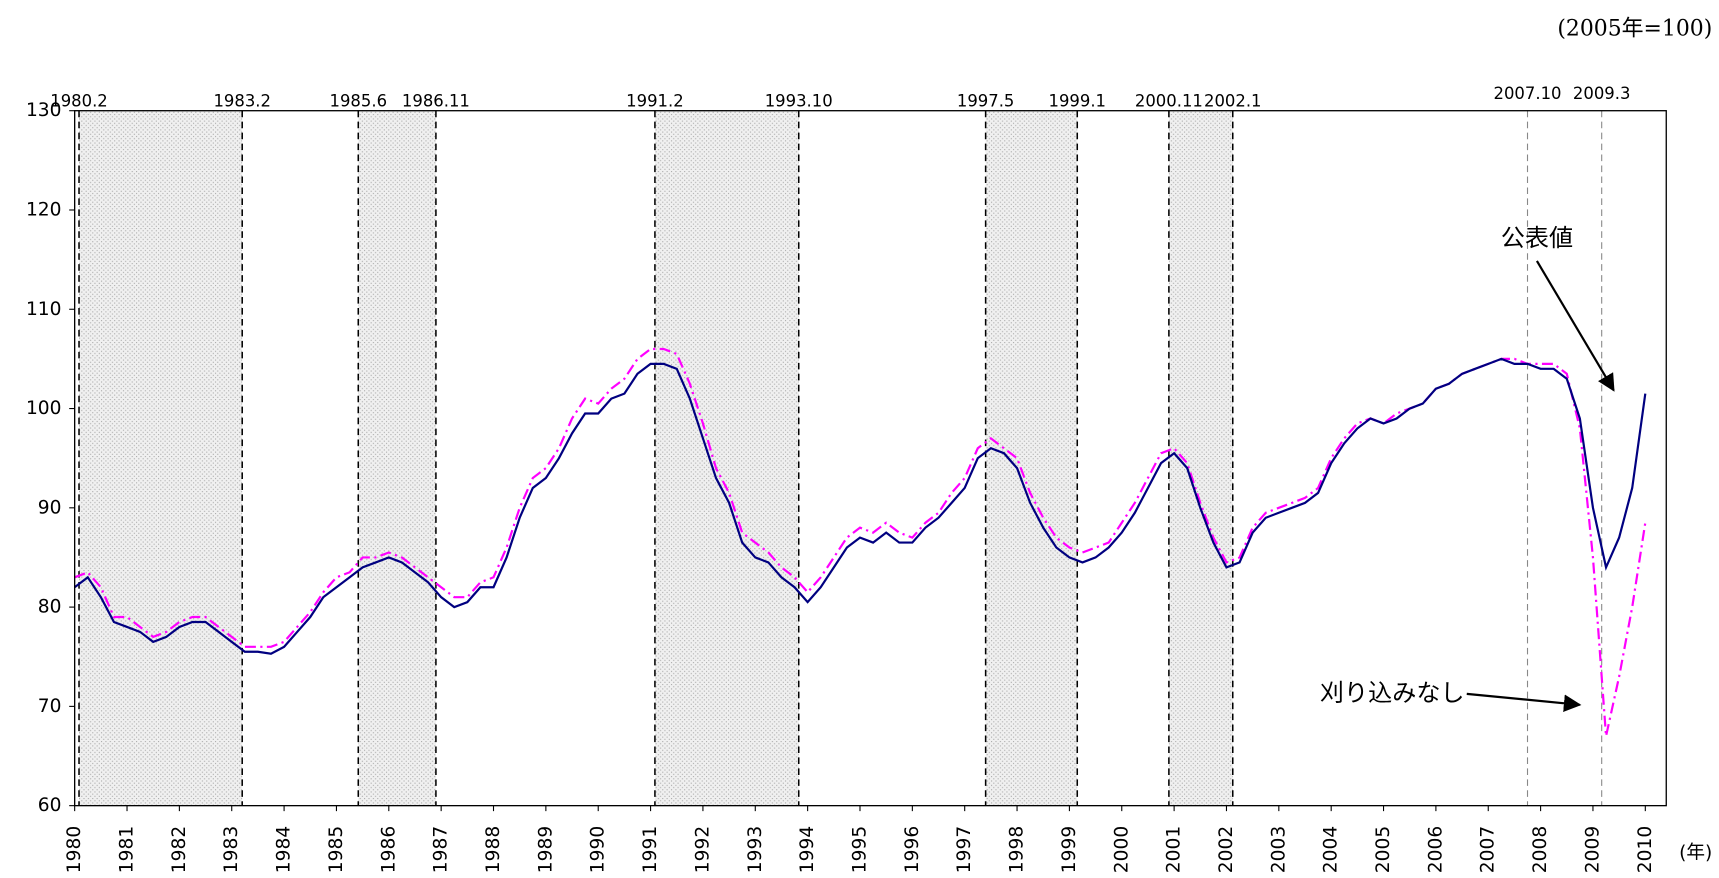 The image size is (1719, 878). Describe the element at coordinates (799, 100) in the screenshot. I see `reference-label: 1993.10` at that location.